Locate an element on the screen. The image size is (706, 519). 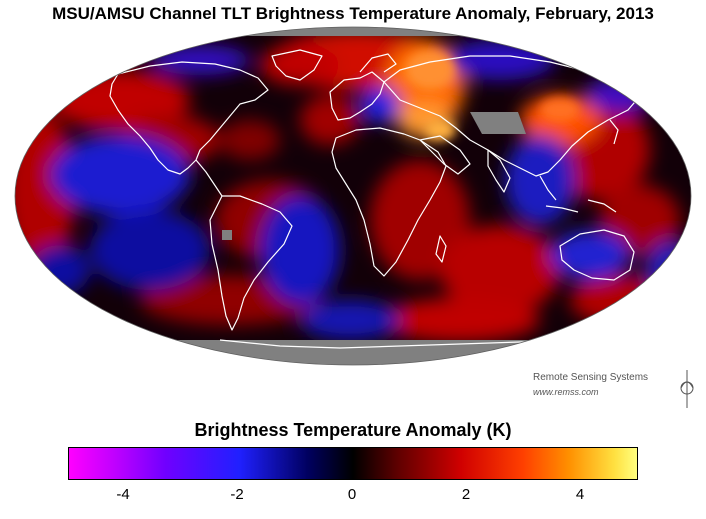
colorbar-title: Brightness Temperature Anomaly (K) is located at coordinates (353, 430).